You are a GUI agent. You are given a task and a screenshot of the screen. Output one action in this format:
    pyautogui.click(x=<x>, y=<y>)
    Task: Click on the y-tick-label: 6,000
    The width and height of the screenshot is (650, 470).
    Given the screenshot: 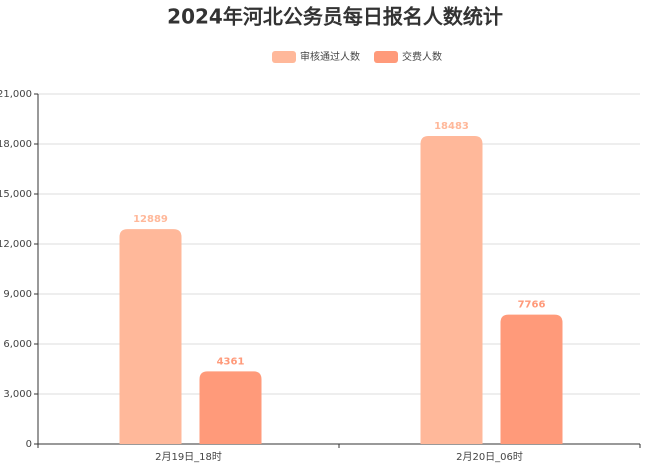 What is the action you would take?
    pyautogui.click(x=17, y=344)
    